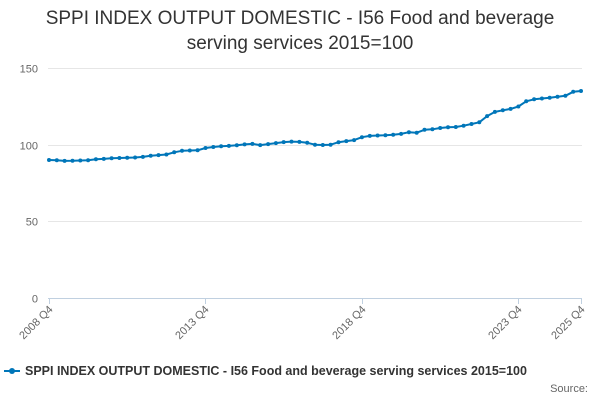 Image resolution: width=600 pixels, height=400 pixels. Describe the element at coordinates (29, 147) in the screenshot. I see `y-tick-label: 100` at that location.